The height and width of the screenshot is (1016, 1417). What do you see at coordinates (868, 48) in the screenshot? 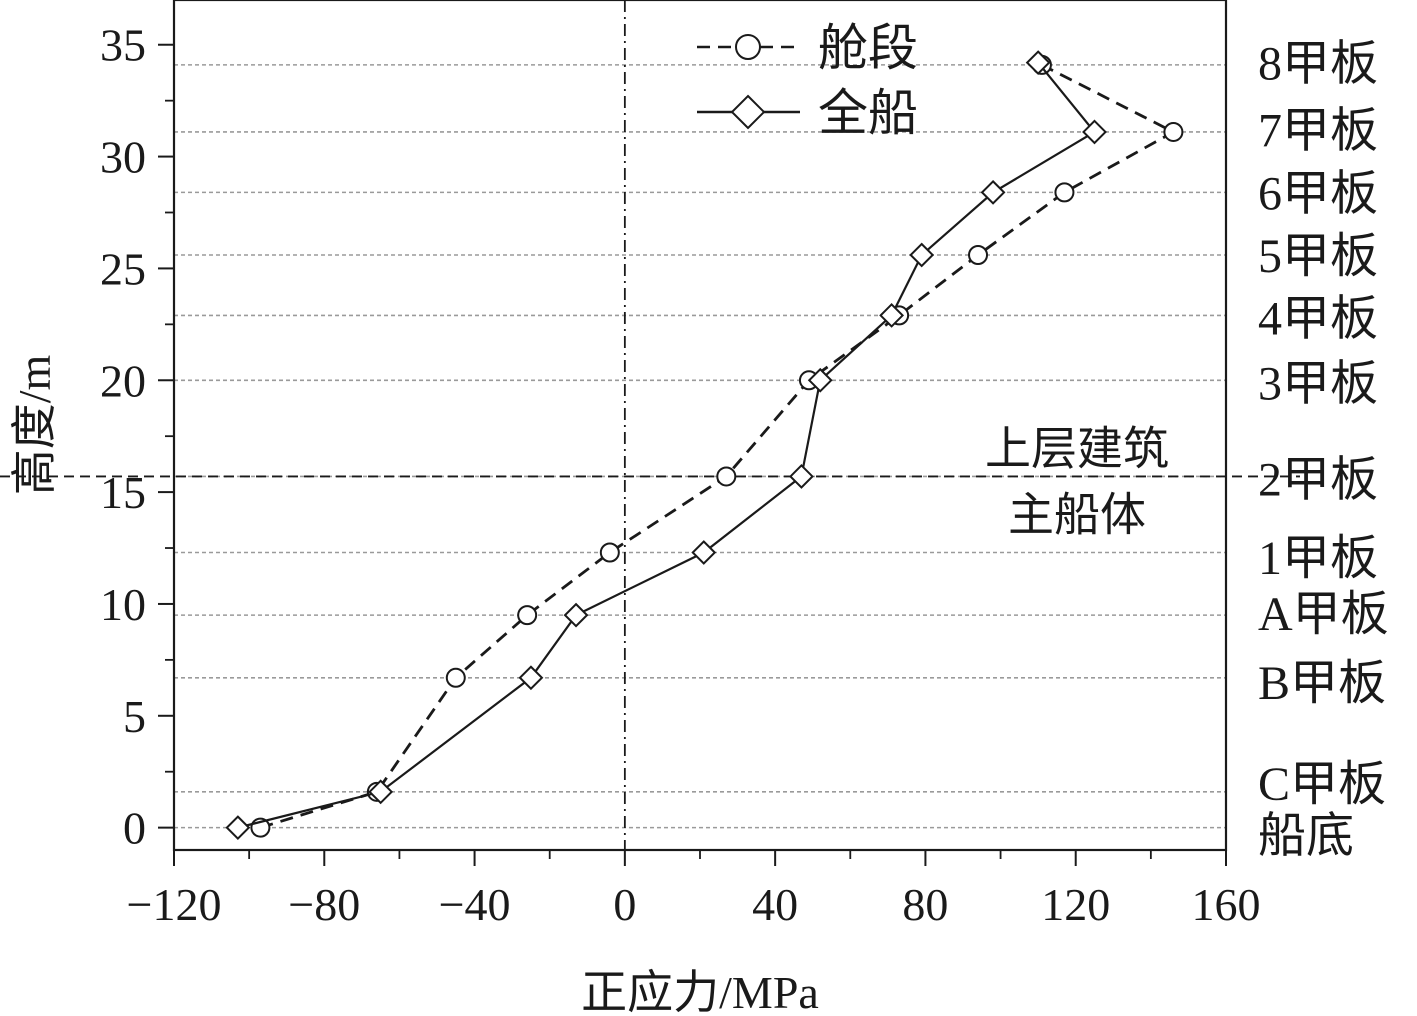
I see `legend-label-0: 舱段` at bounding box center [868, 48].